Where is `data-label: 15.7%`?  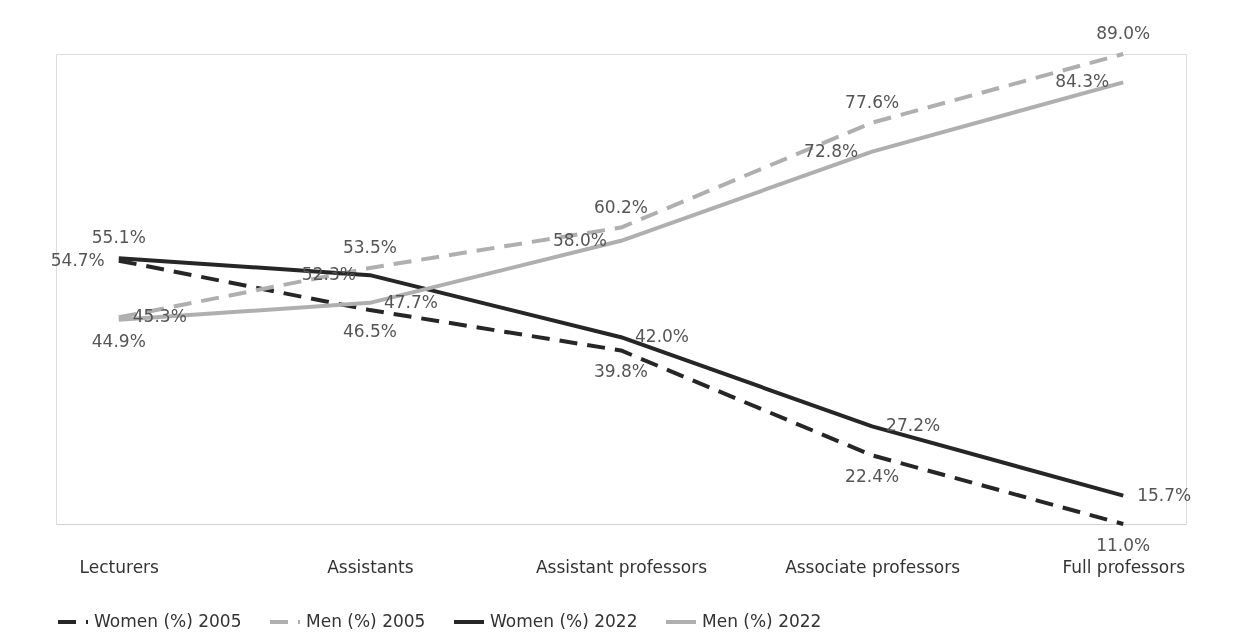
data-label: 15.7% is located at coordinates (1164, 494).